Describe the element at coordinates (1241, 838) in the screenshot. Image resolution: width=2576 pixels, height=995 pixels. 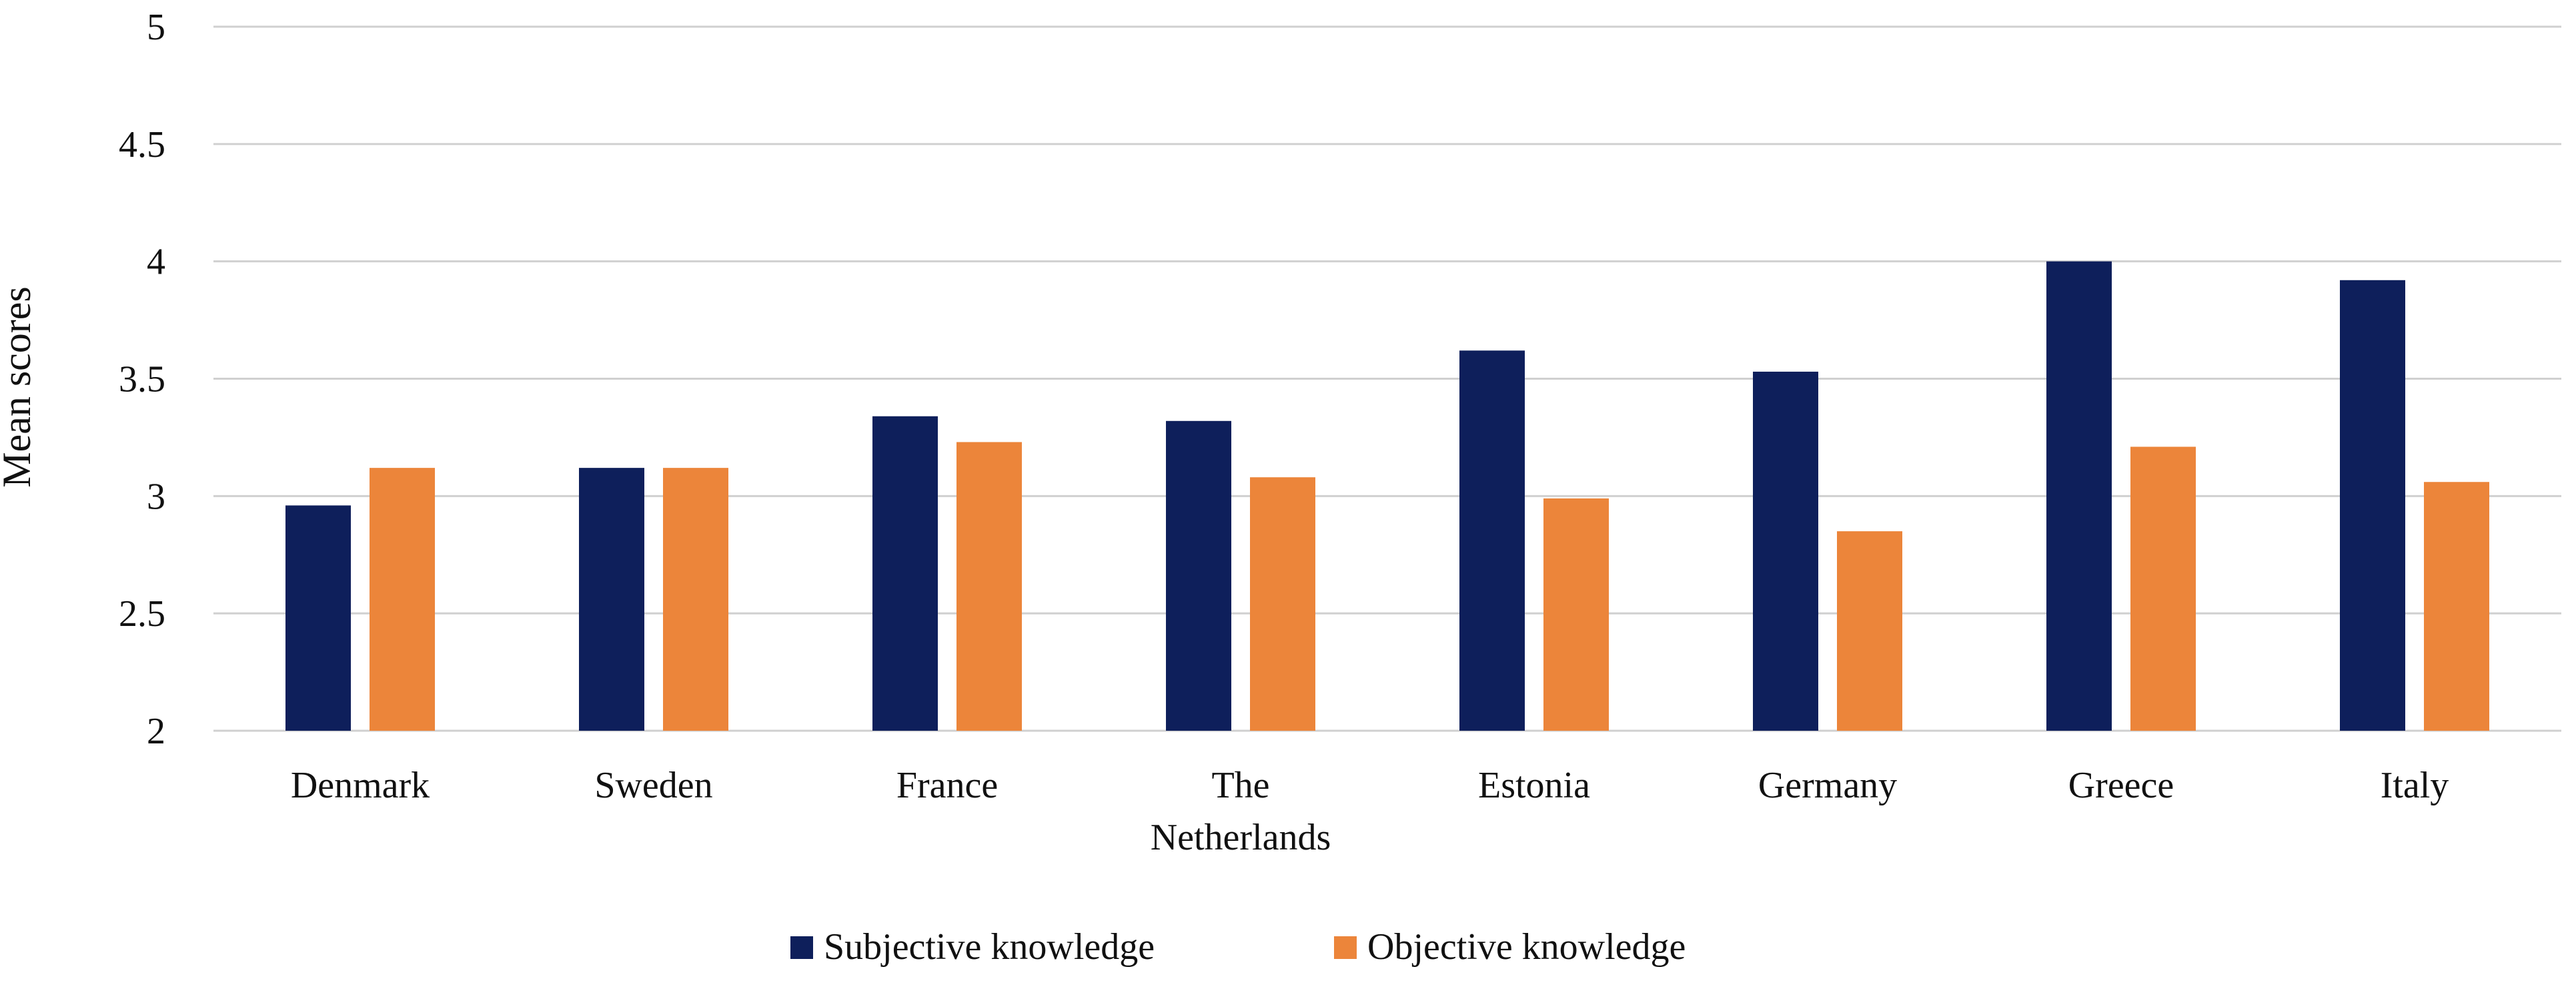
I see `x-category-label: Netherlands` at that location.